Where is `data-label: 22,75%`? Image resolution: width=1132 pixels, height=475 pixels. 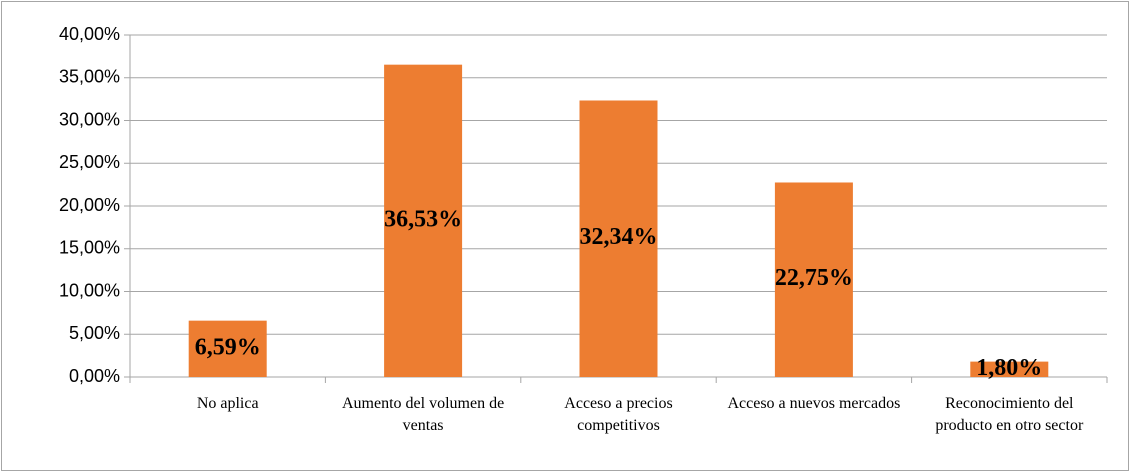
data-label: 22,75% is located at coordinates (814, 278).